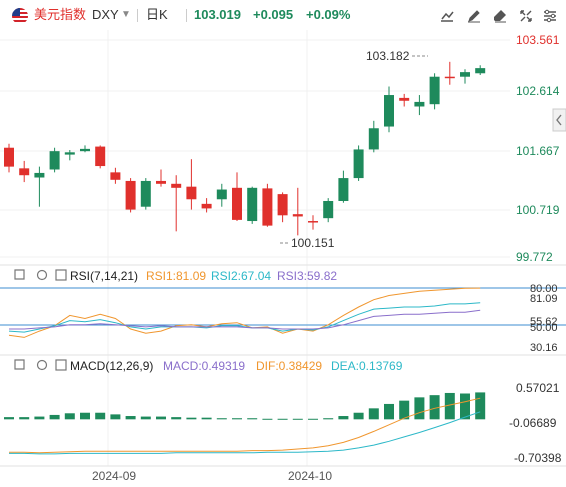  I want to click on macd-lines, so click(245, 426).